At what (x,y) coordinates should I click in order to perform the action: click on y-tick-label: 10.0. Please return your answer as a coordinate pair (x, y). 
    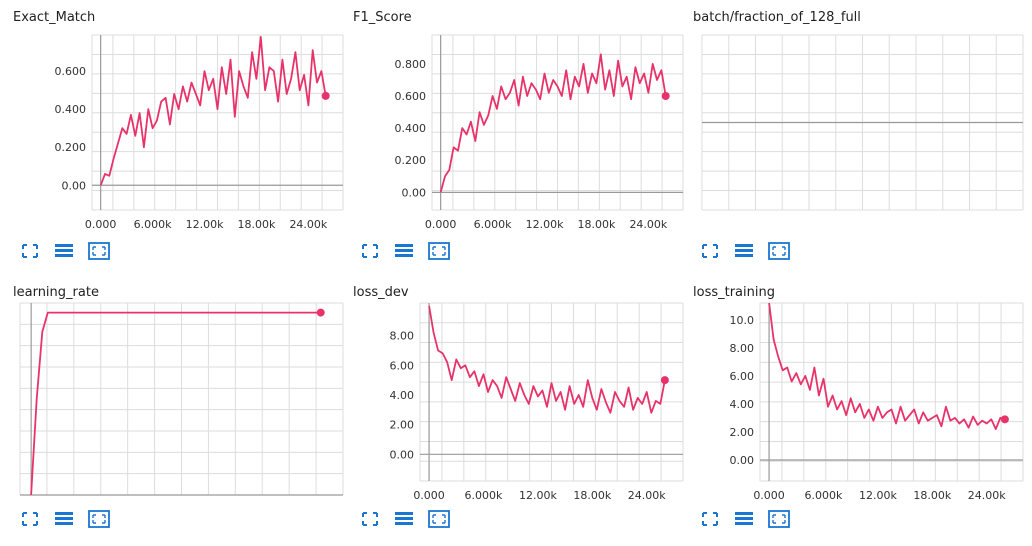
    Looking at the image, I should click on (742, 320).